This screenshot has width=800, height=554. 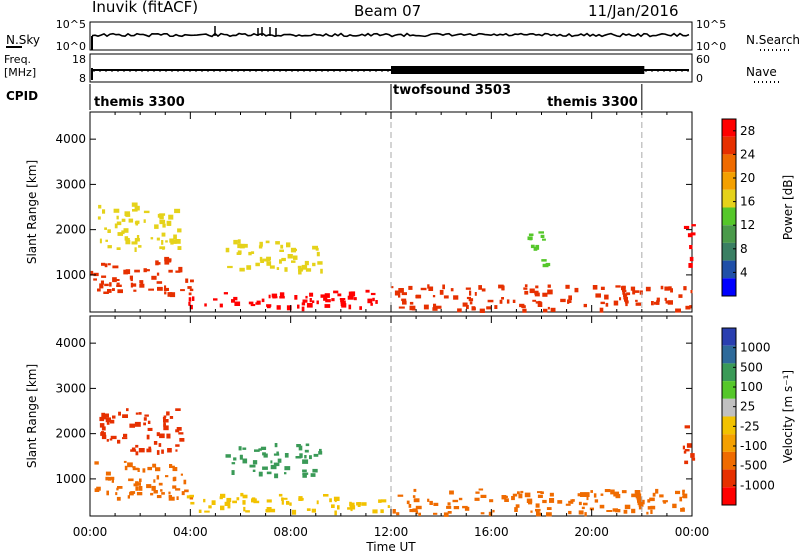 What do you see at coordinates (744, 272) in the screenshot?
I see `power-colorbar-tick-label: 4` at bounding box center [744, 272].